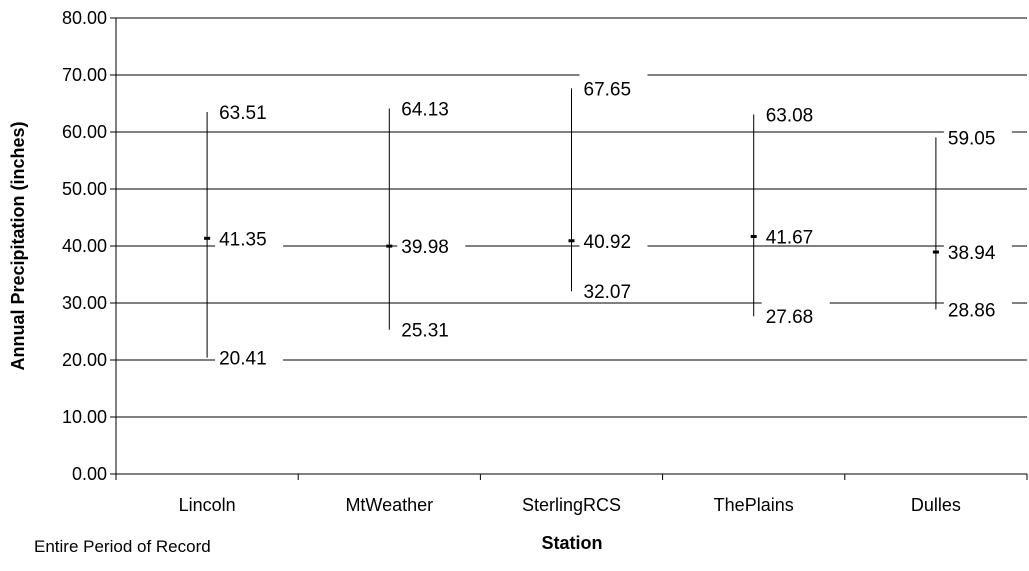 The width and height of the screenshot is (1029, 571). I want to click on x-tick-label: ThePlains, so click(754, 505).